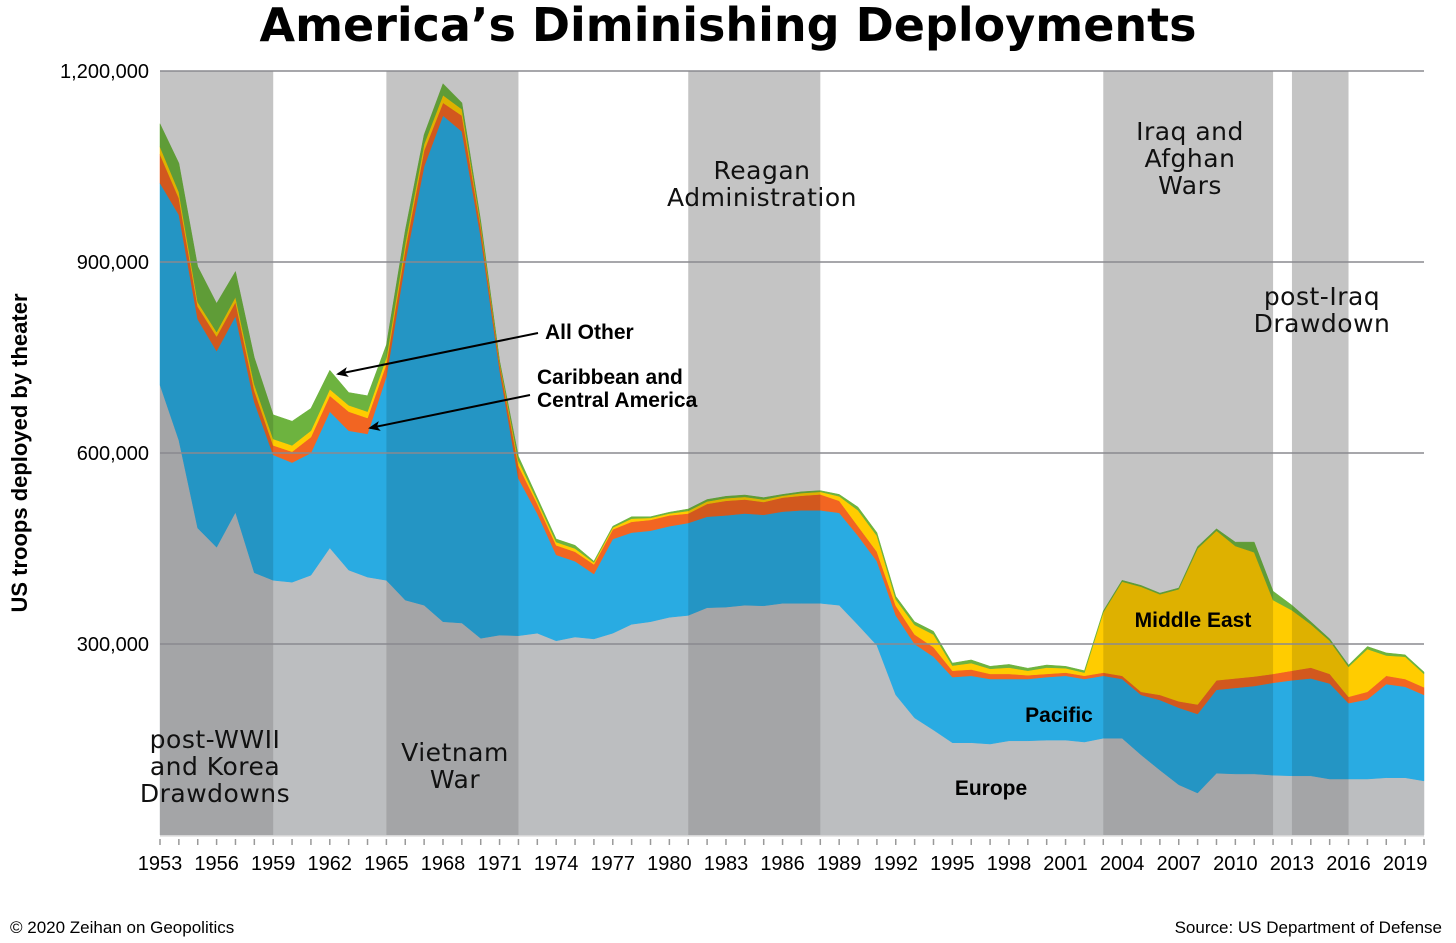  Describe the element at coordinates (839, 864) in the screenshot. I see `x-tick-label: 1989` at that location.